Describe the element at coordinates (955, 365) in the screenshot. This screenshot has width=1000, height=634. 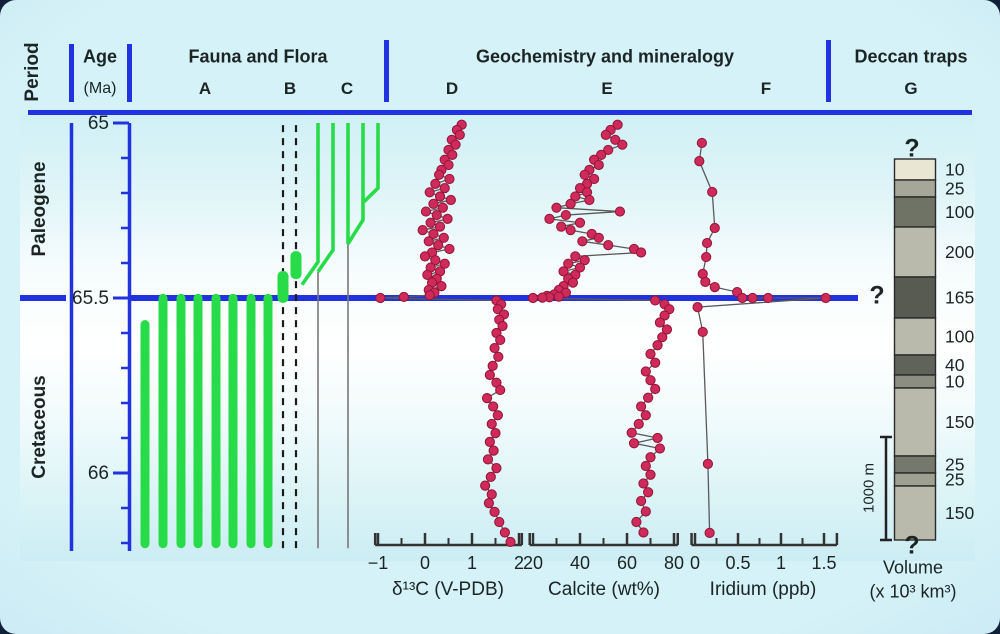
I see `volume-value-label: 40` at that location.